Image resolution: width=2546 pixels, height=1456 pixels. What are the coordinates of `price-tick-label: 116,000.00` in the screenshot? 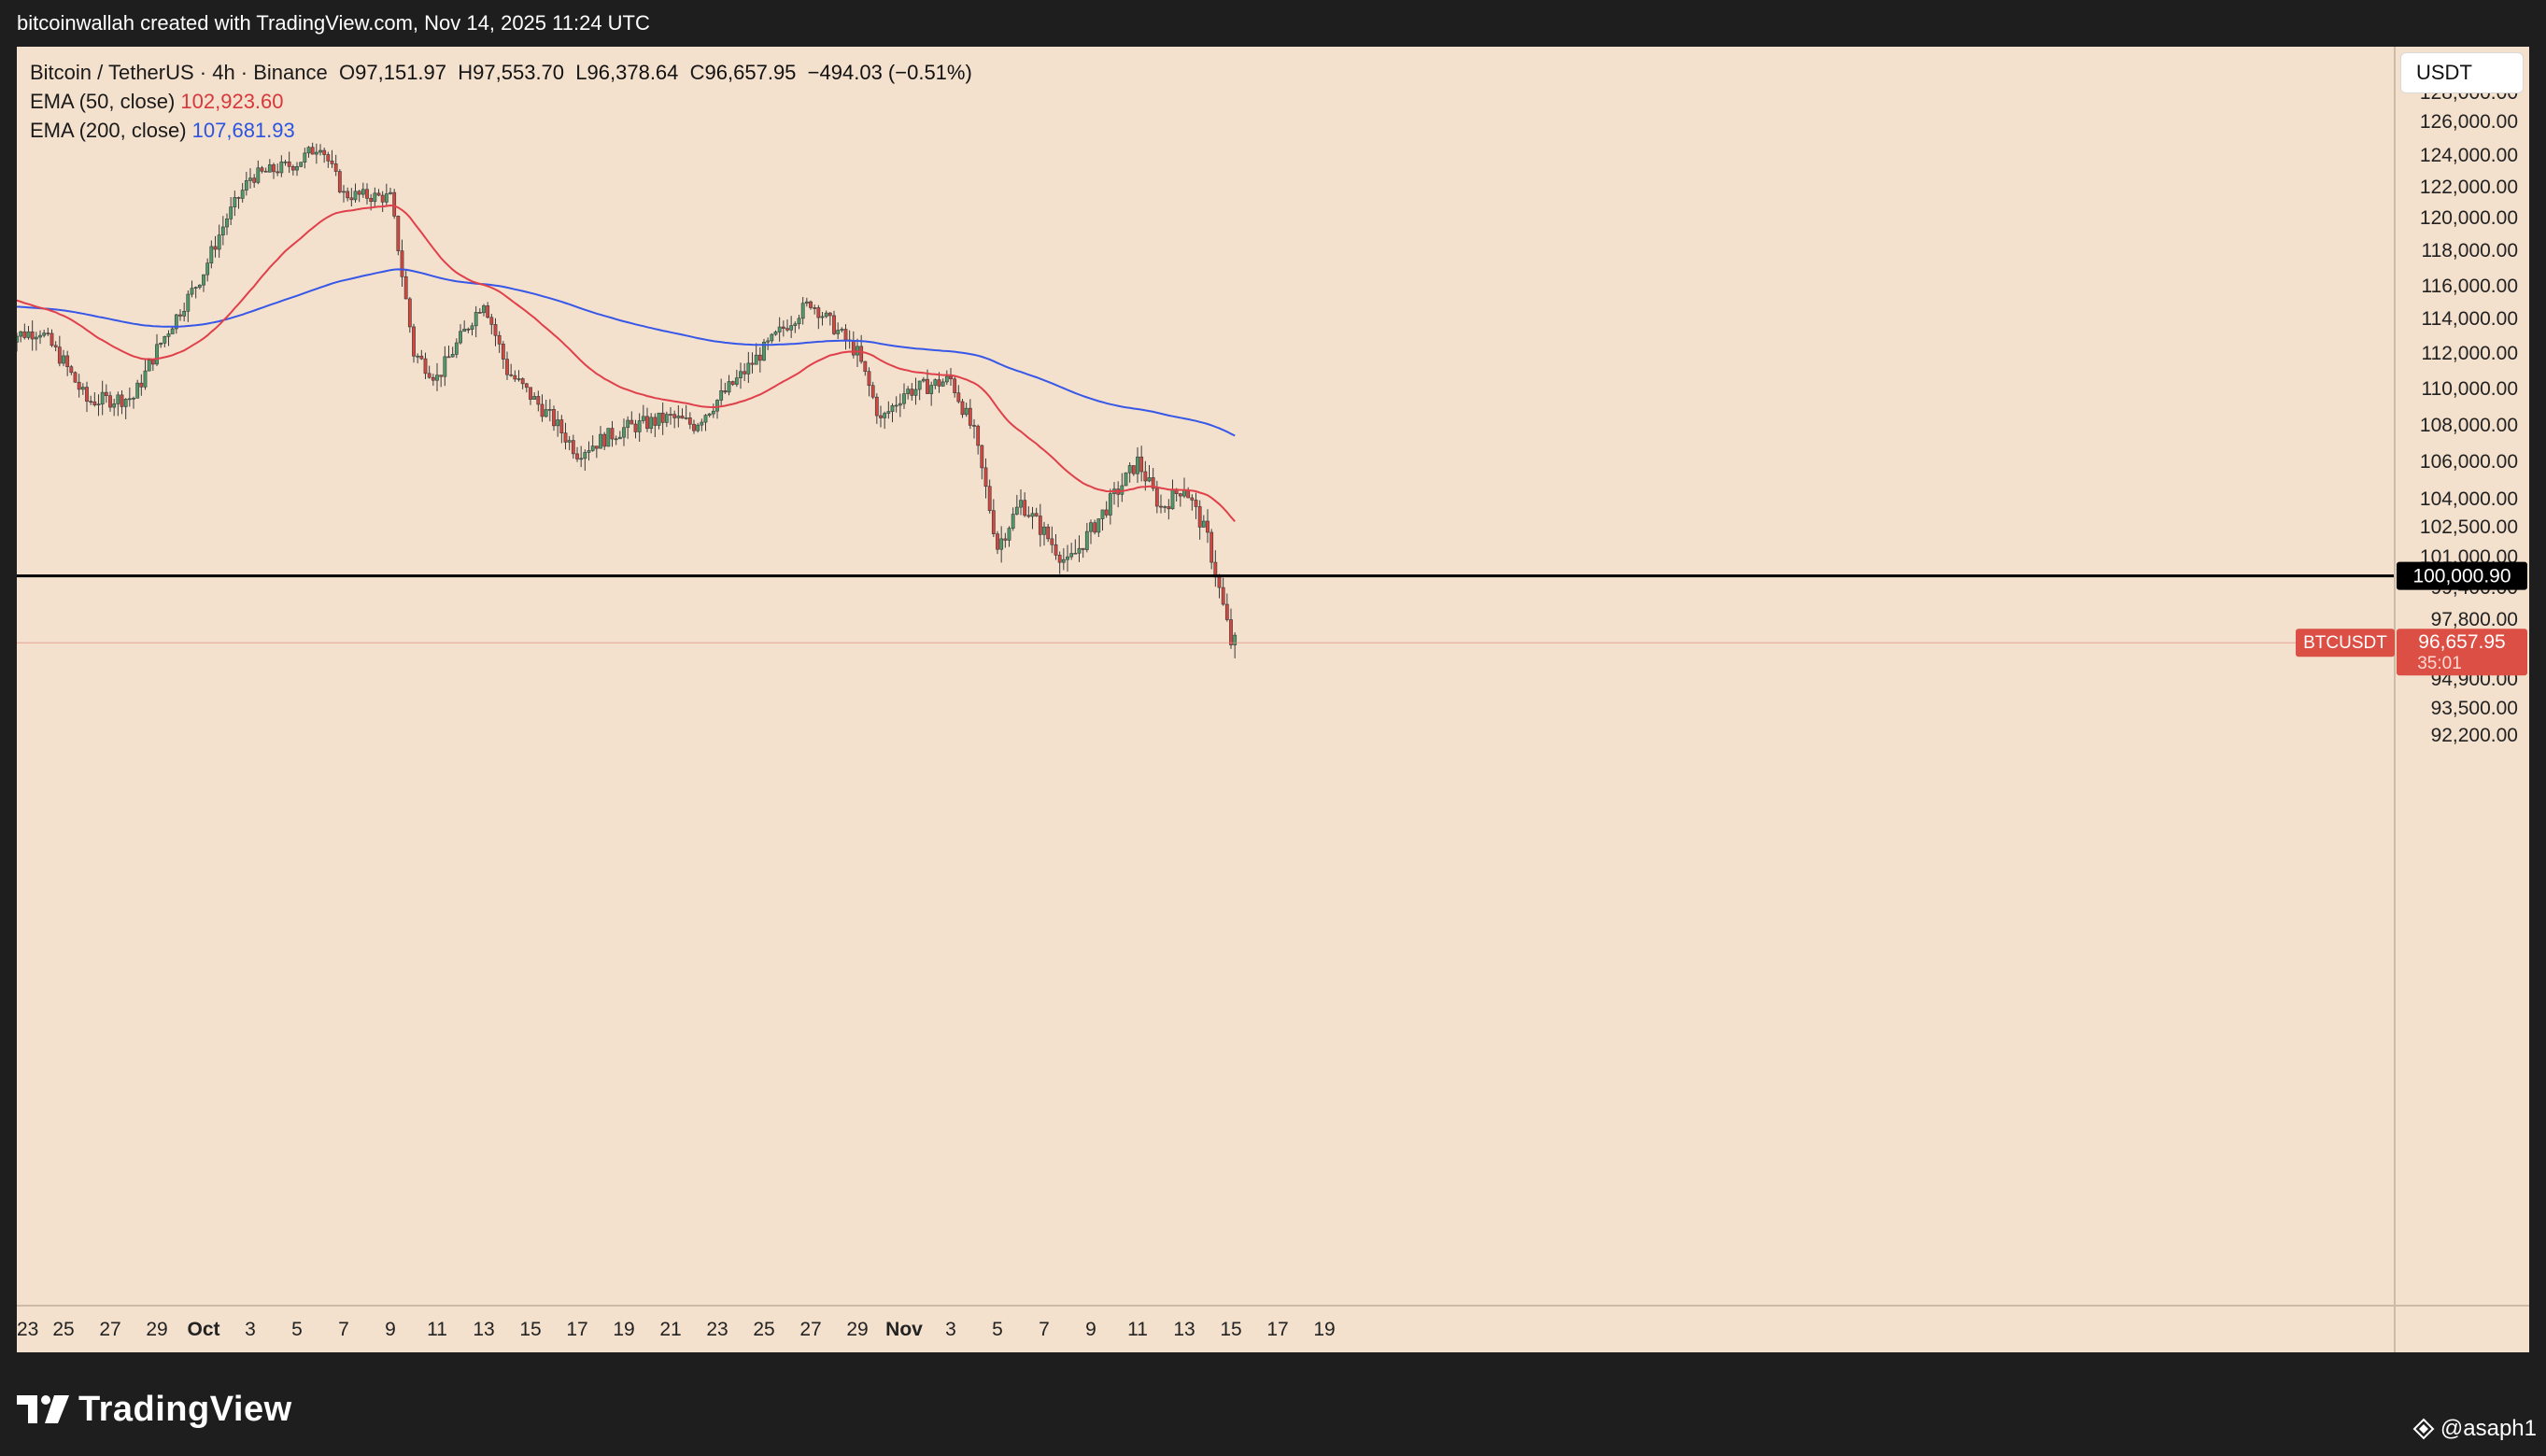 It's located at (2470, 286).